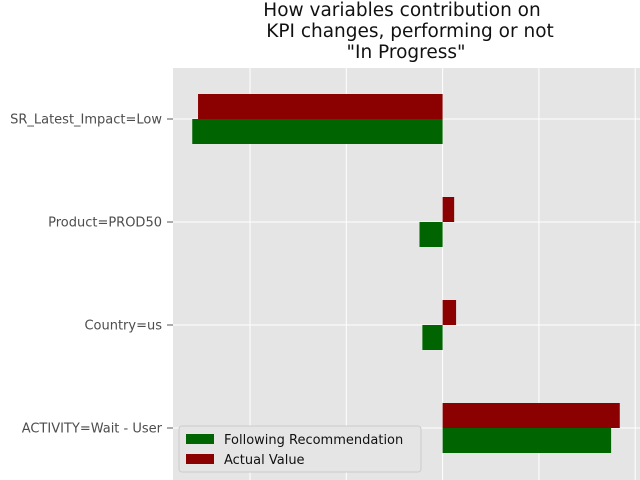  I want to click on legend-box, so click(300, 449).